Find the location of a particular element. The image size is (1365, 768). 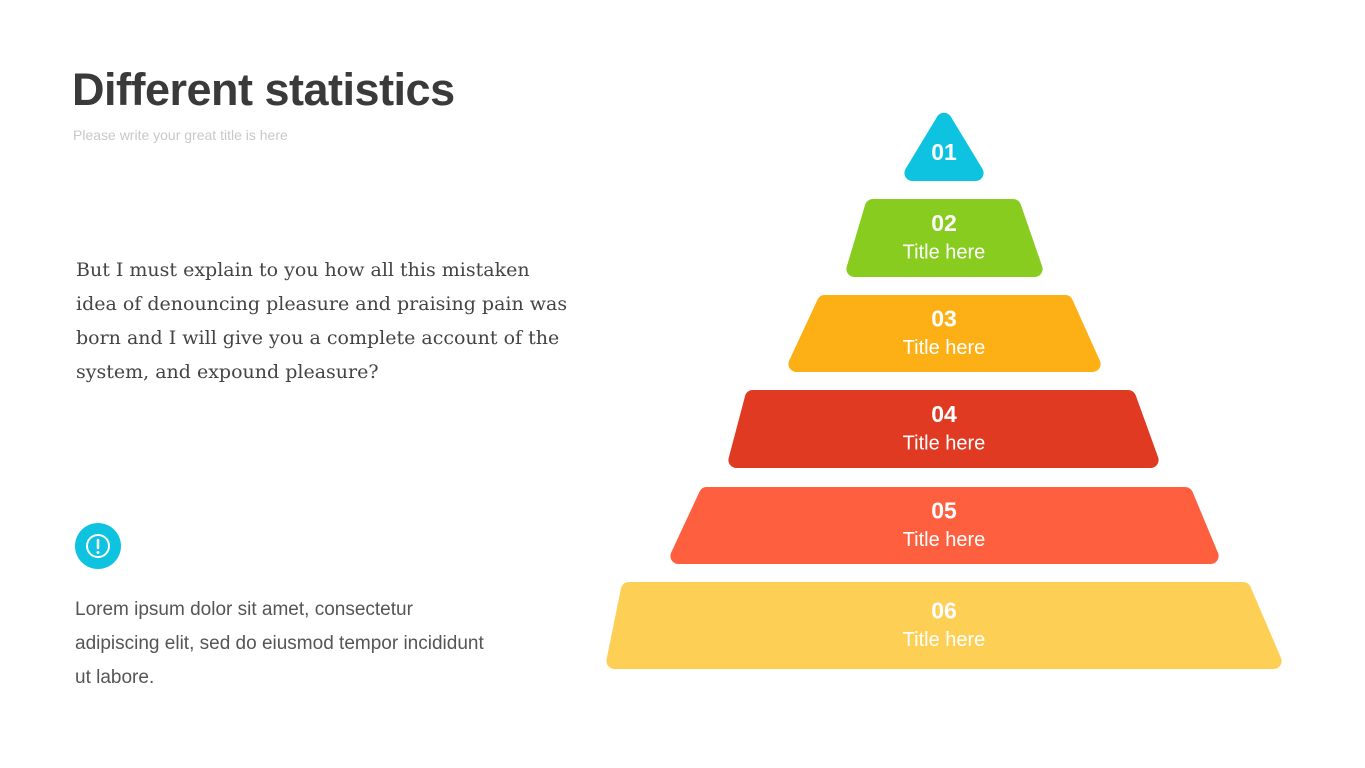

level-number: 01 is located at coordinates (944, 152).